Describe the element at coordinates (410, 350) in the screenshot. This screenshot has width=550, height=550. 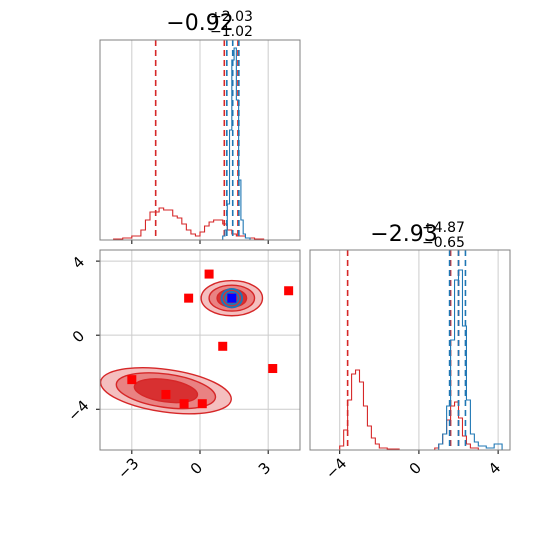
I see `right-hist-frame` at that location.